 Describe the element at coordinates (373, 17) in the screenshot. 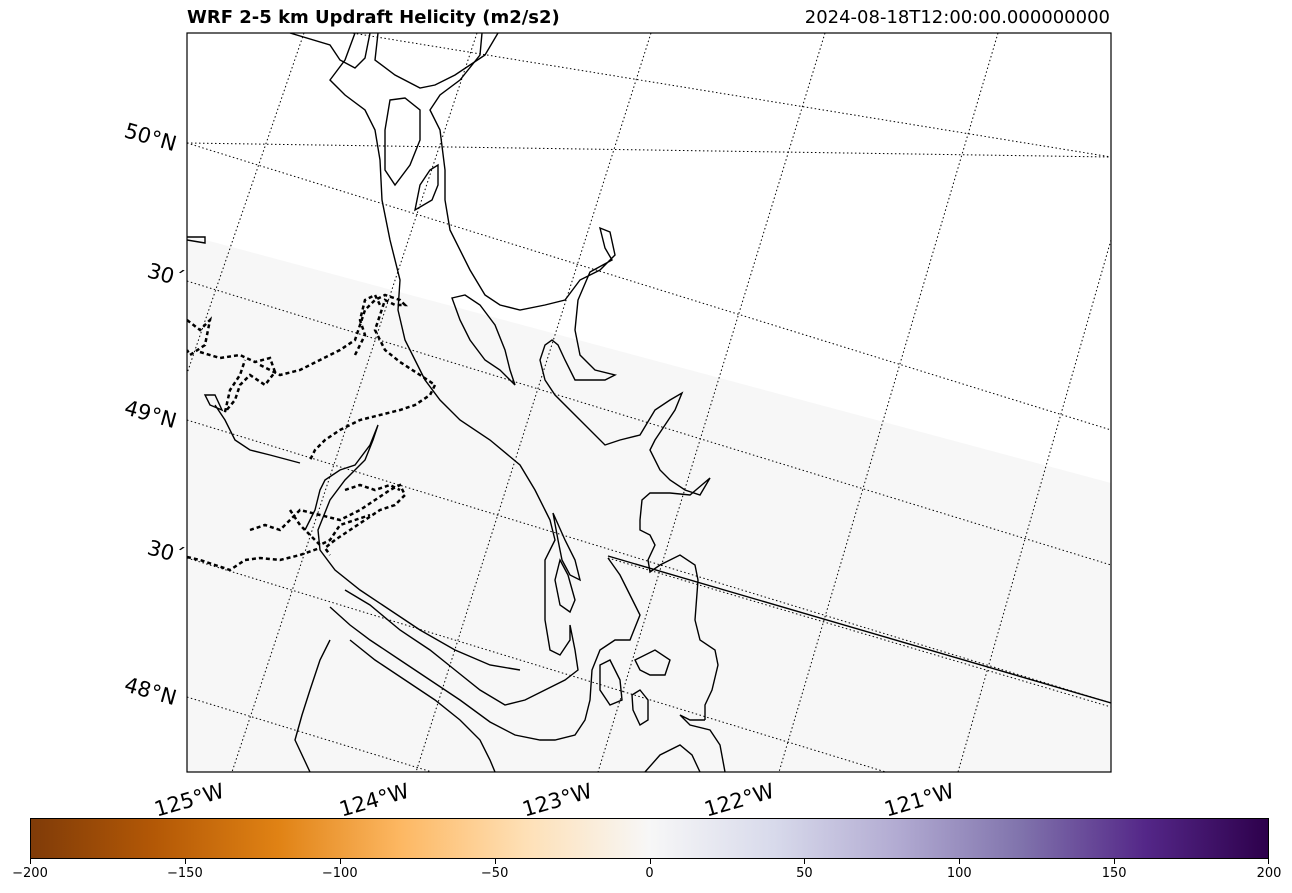

I see `map-title: WRF 2-5 km Updraft Helicity (m2/s2)` at that location.